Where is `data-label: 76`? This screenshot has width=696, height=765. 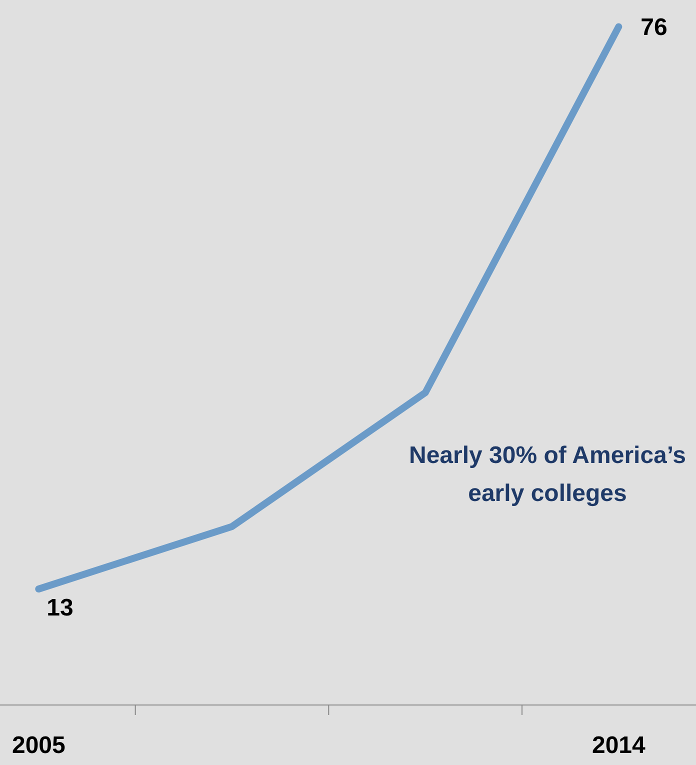 data-label: 76 is located at coordinates (654, 28).